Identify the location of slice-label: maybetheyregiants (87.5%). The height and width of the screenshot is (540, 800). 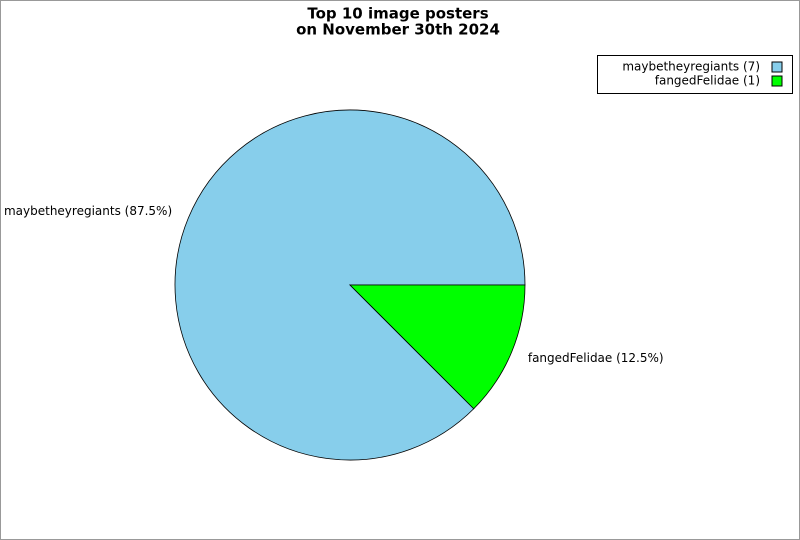
(88, 211).